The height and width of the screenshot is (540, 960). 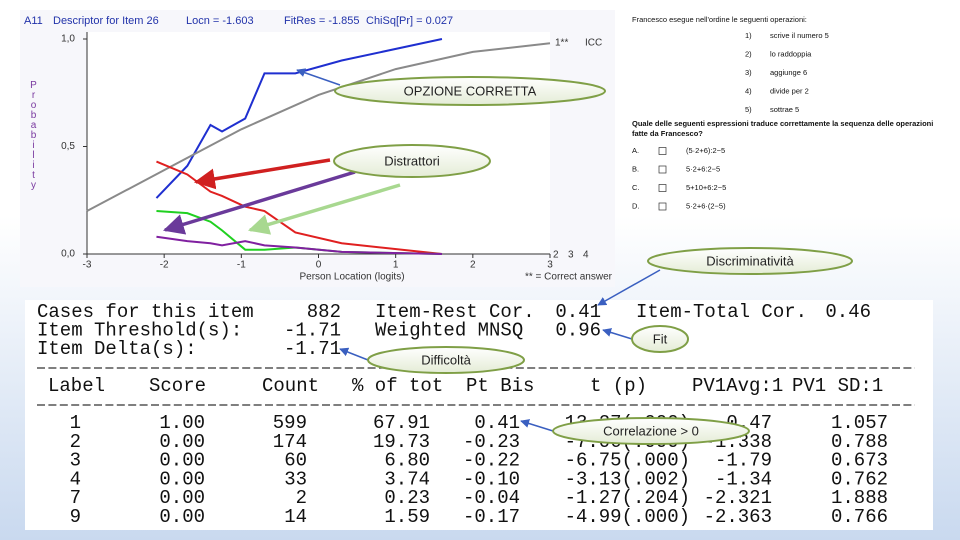 I want to click on summary-text: -1.71, so click(x=312, y=331).